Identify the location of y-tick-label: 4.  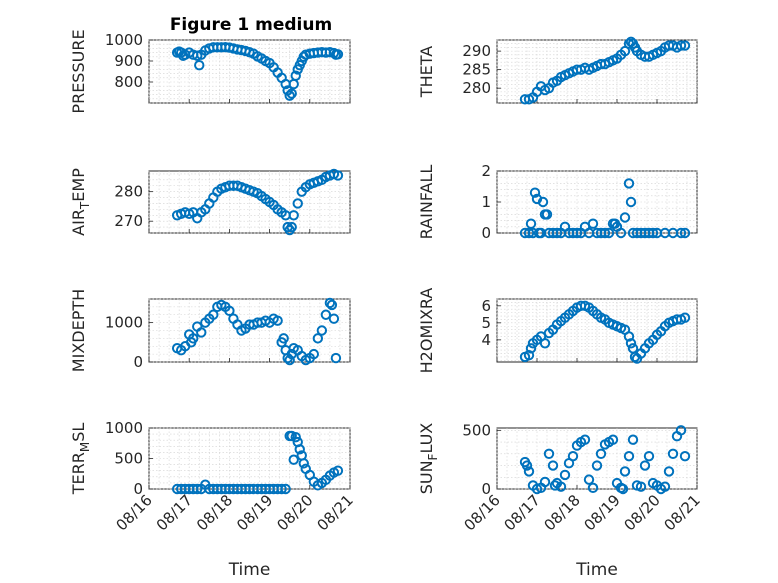
(486, 340).